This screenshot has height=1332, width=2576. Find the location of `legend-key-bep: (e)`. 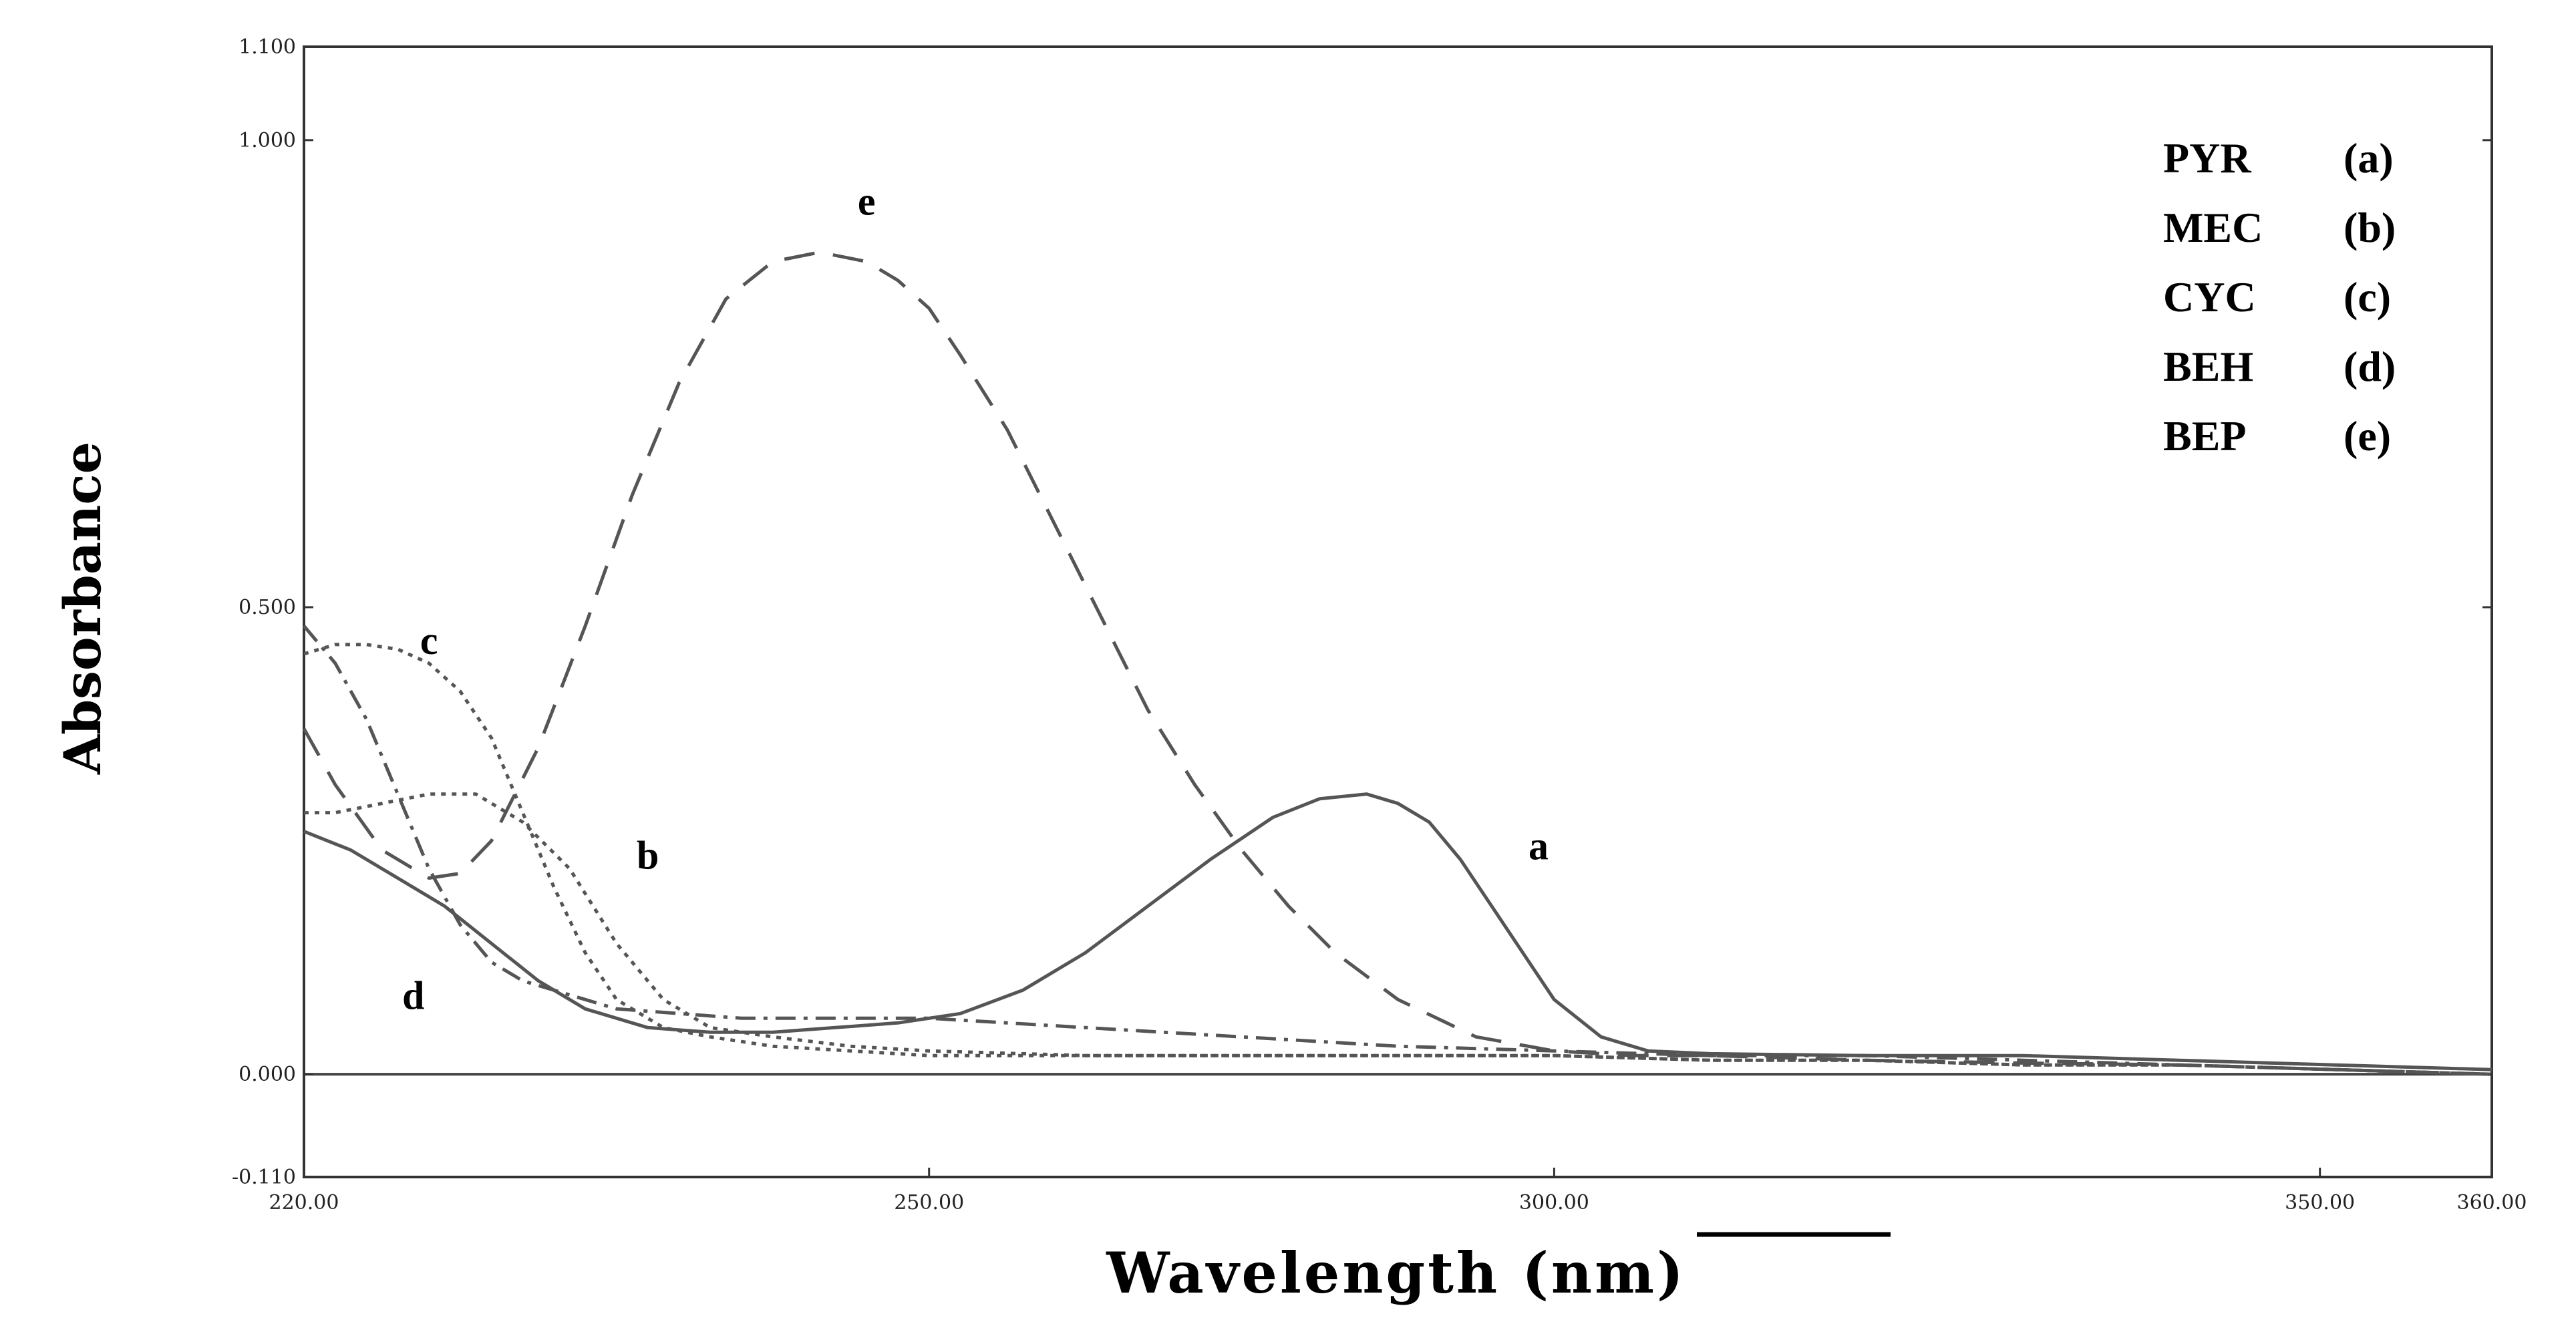

legend-key-bep: (e) is located at coordinates (2367, 436).